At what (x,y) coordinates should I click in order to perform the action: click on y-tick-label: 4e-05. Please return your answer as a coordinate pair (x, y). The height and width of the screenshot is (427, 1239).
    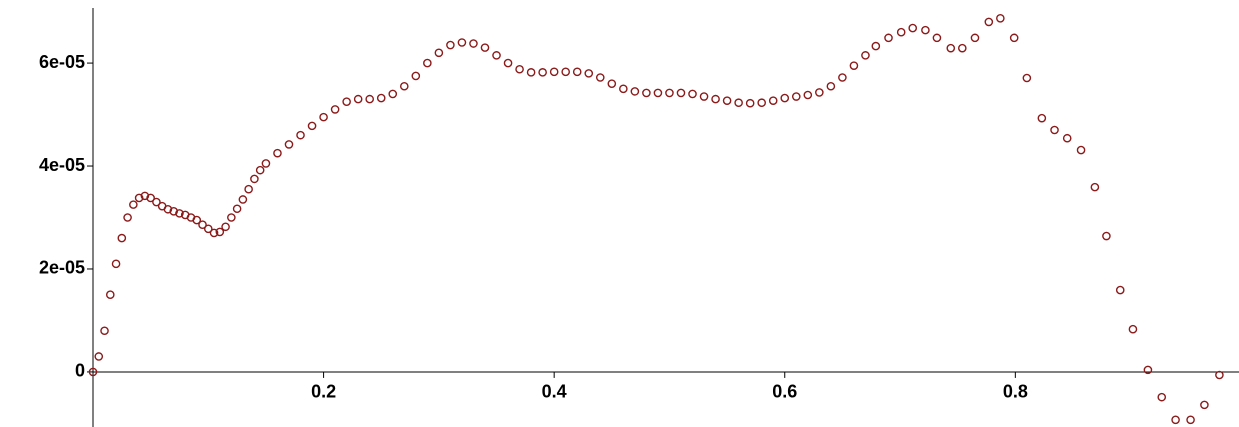
    Looking at the image, I should click on (62, 165).